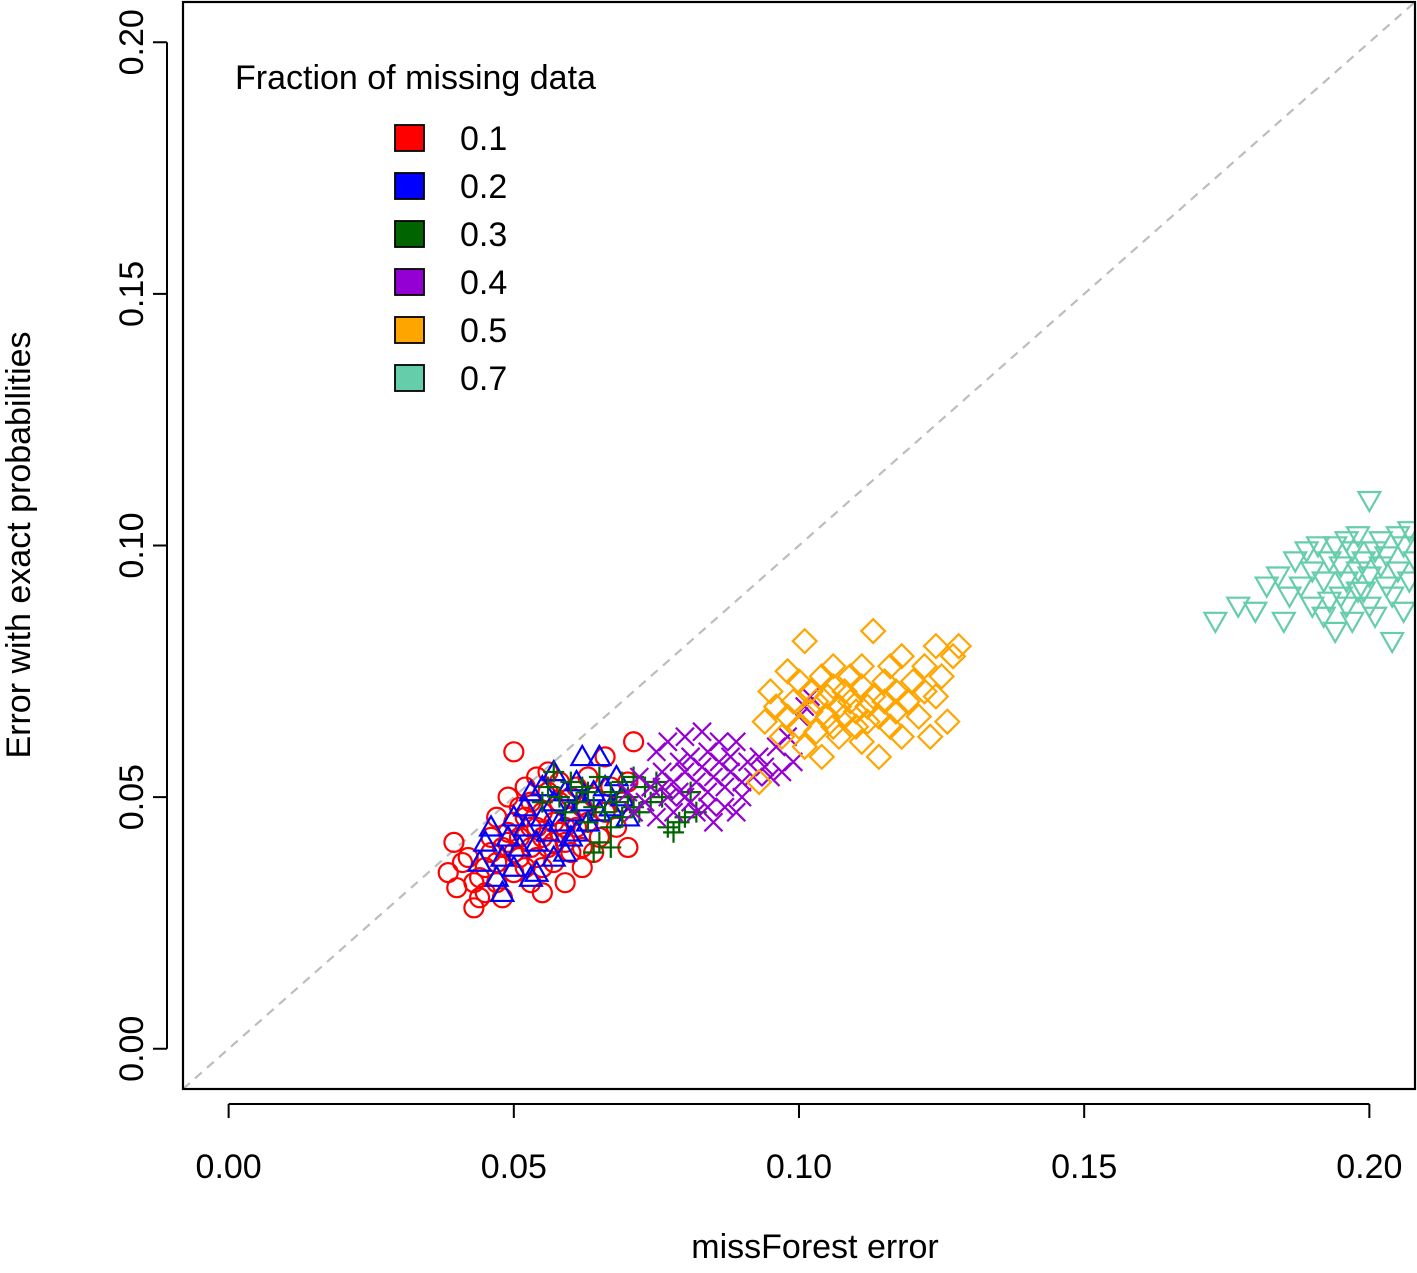 This screenshot has height=1273, width=1417. I want to click on legend-label: 0.3, so click(483, 235).